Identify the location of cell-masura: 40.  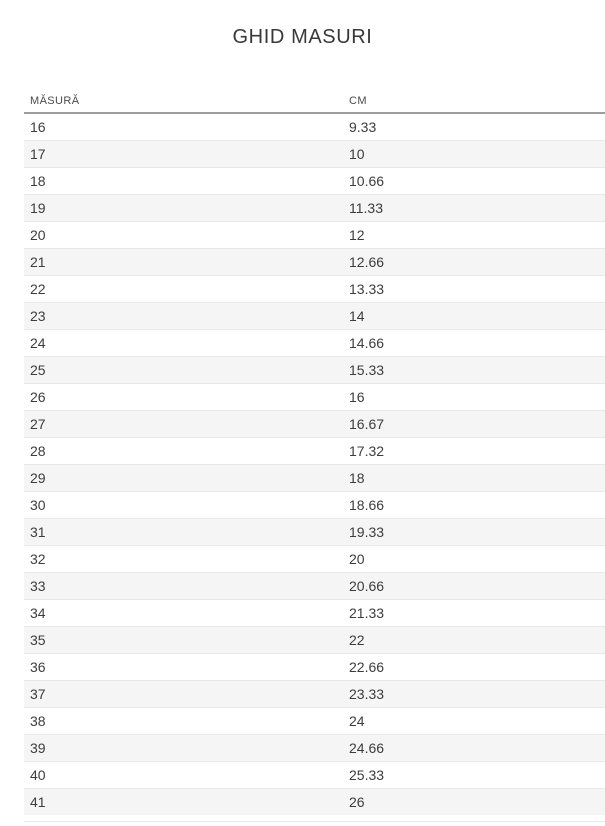
(38, 775).